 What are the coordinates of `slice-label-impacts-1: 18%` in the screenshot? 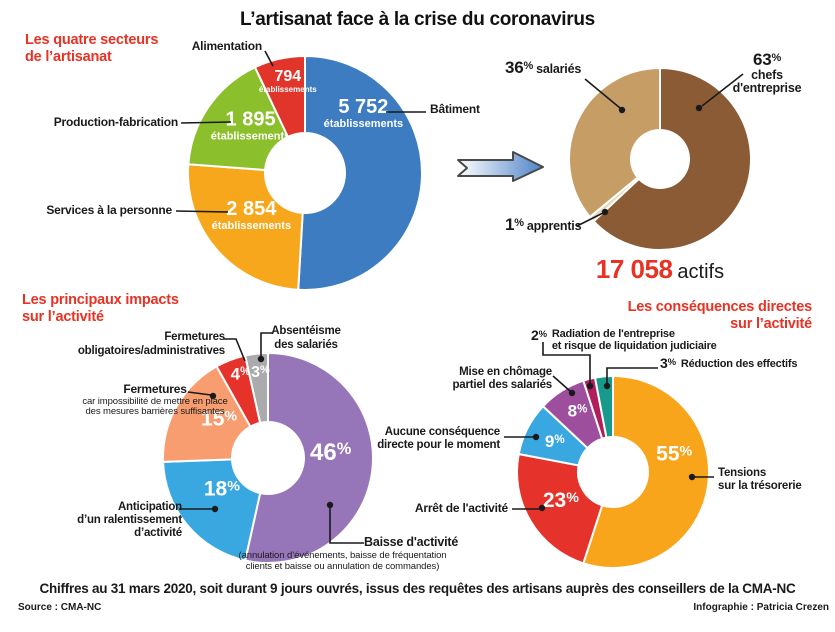 It's located at (222, 488).